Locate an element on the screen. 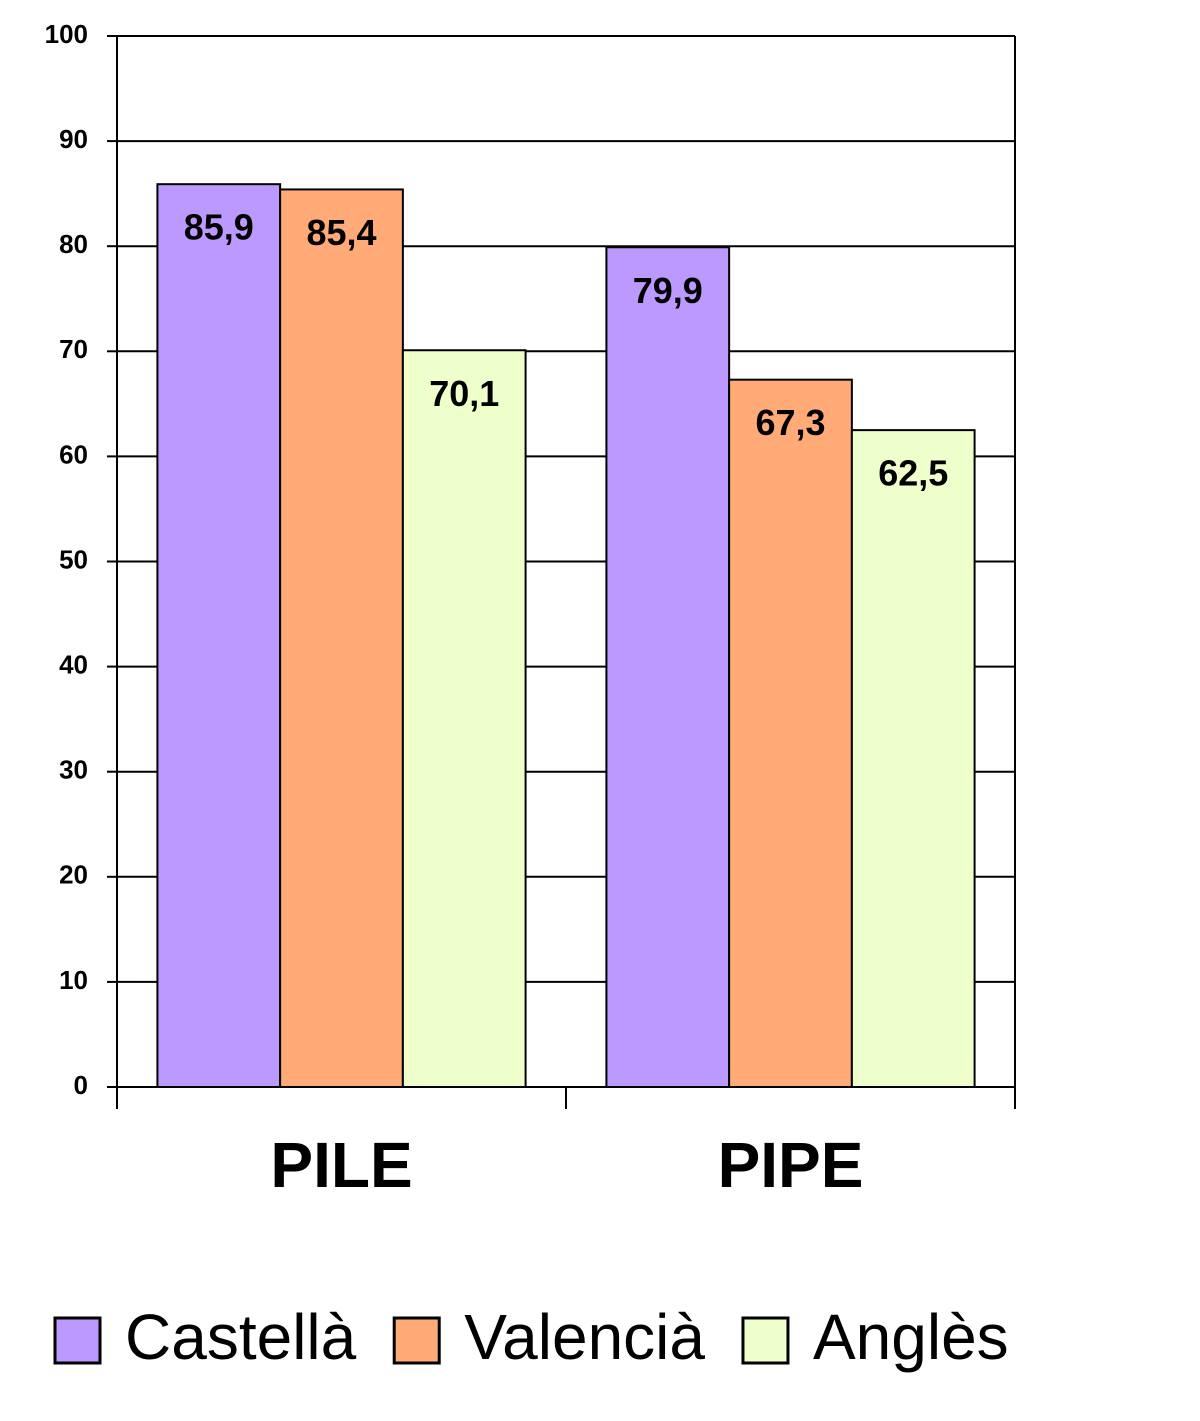  value-label: 79,9 is located at coordinates (668, 290).